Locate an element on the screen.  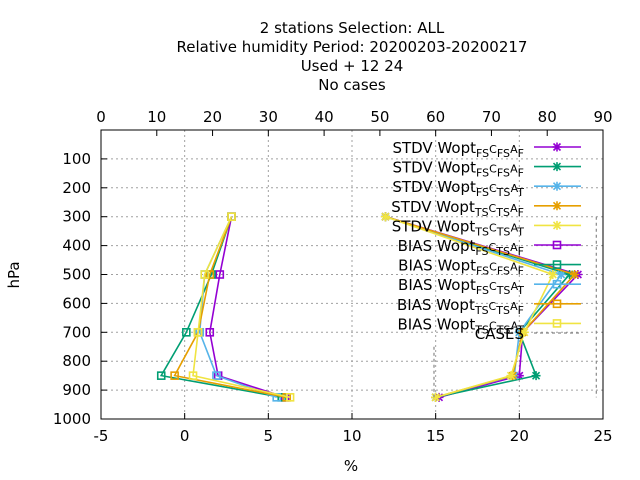
title-line: 2 stations Selection: ALL is located at coordinates (352, 28).